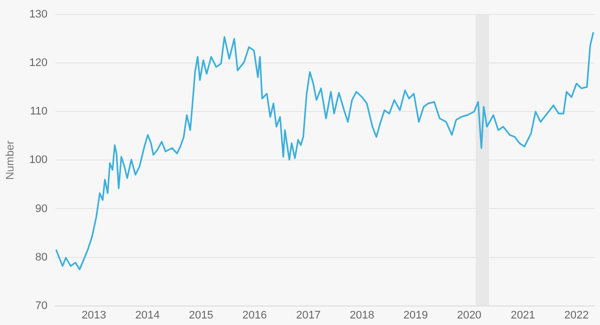  I want to click on x-tick-label: 2016, so click(254, 315).